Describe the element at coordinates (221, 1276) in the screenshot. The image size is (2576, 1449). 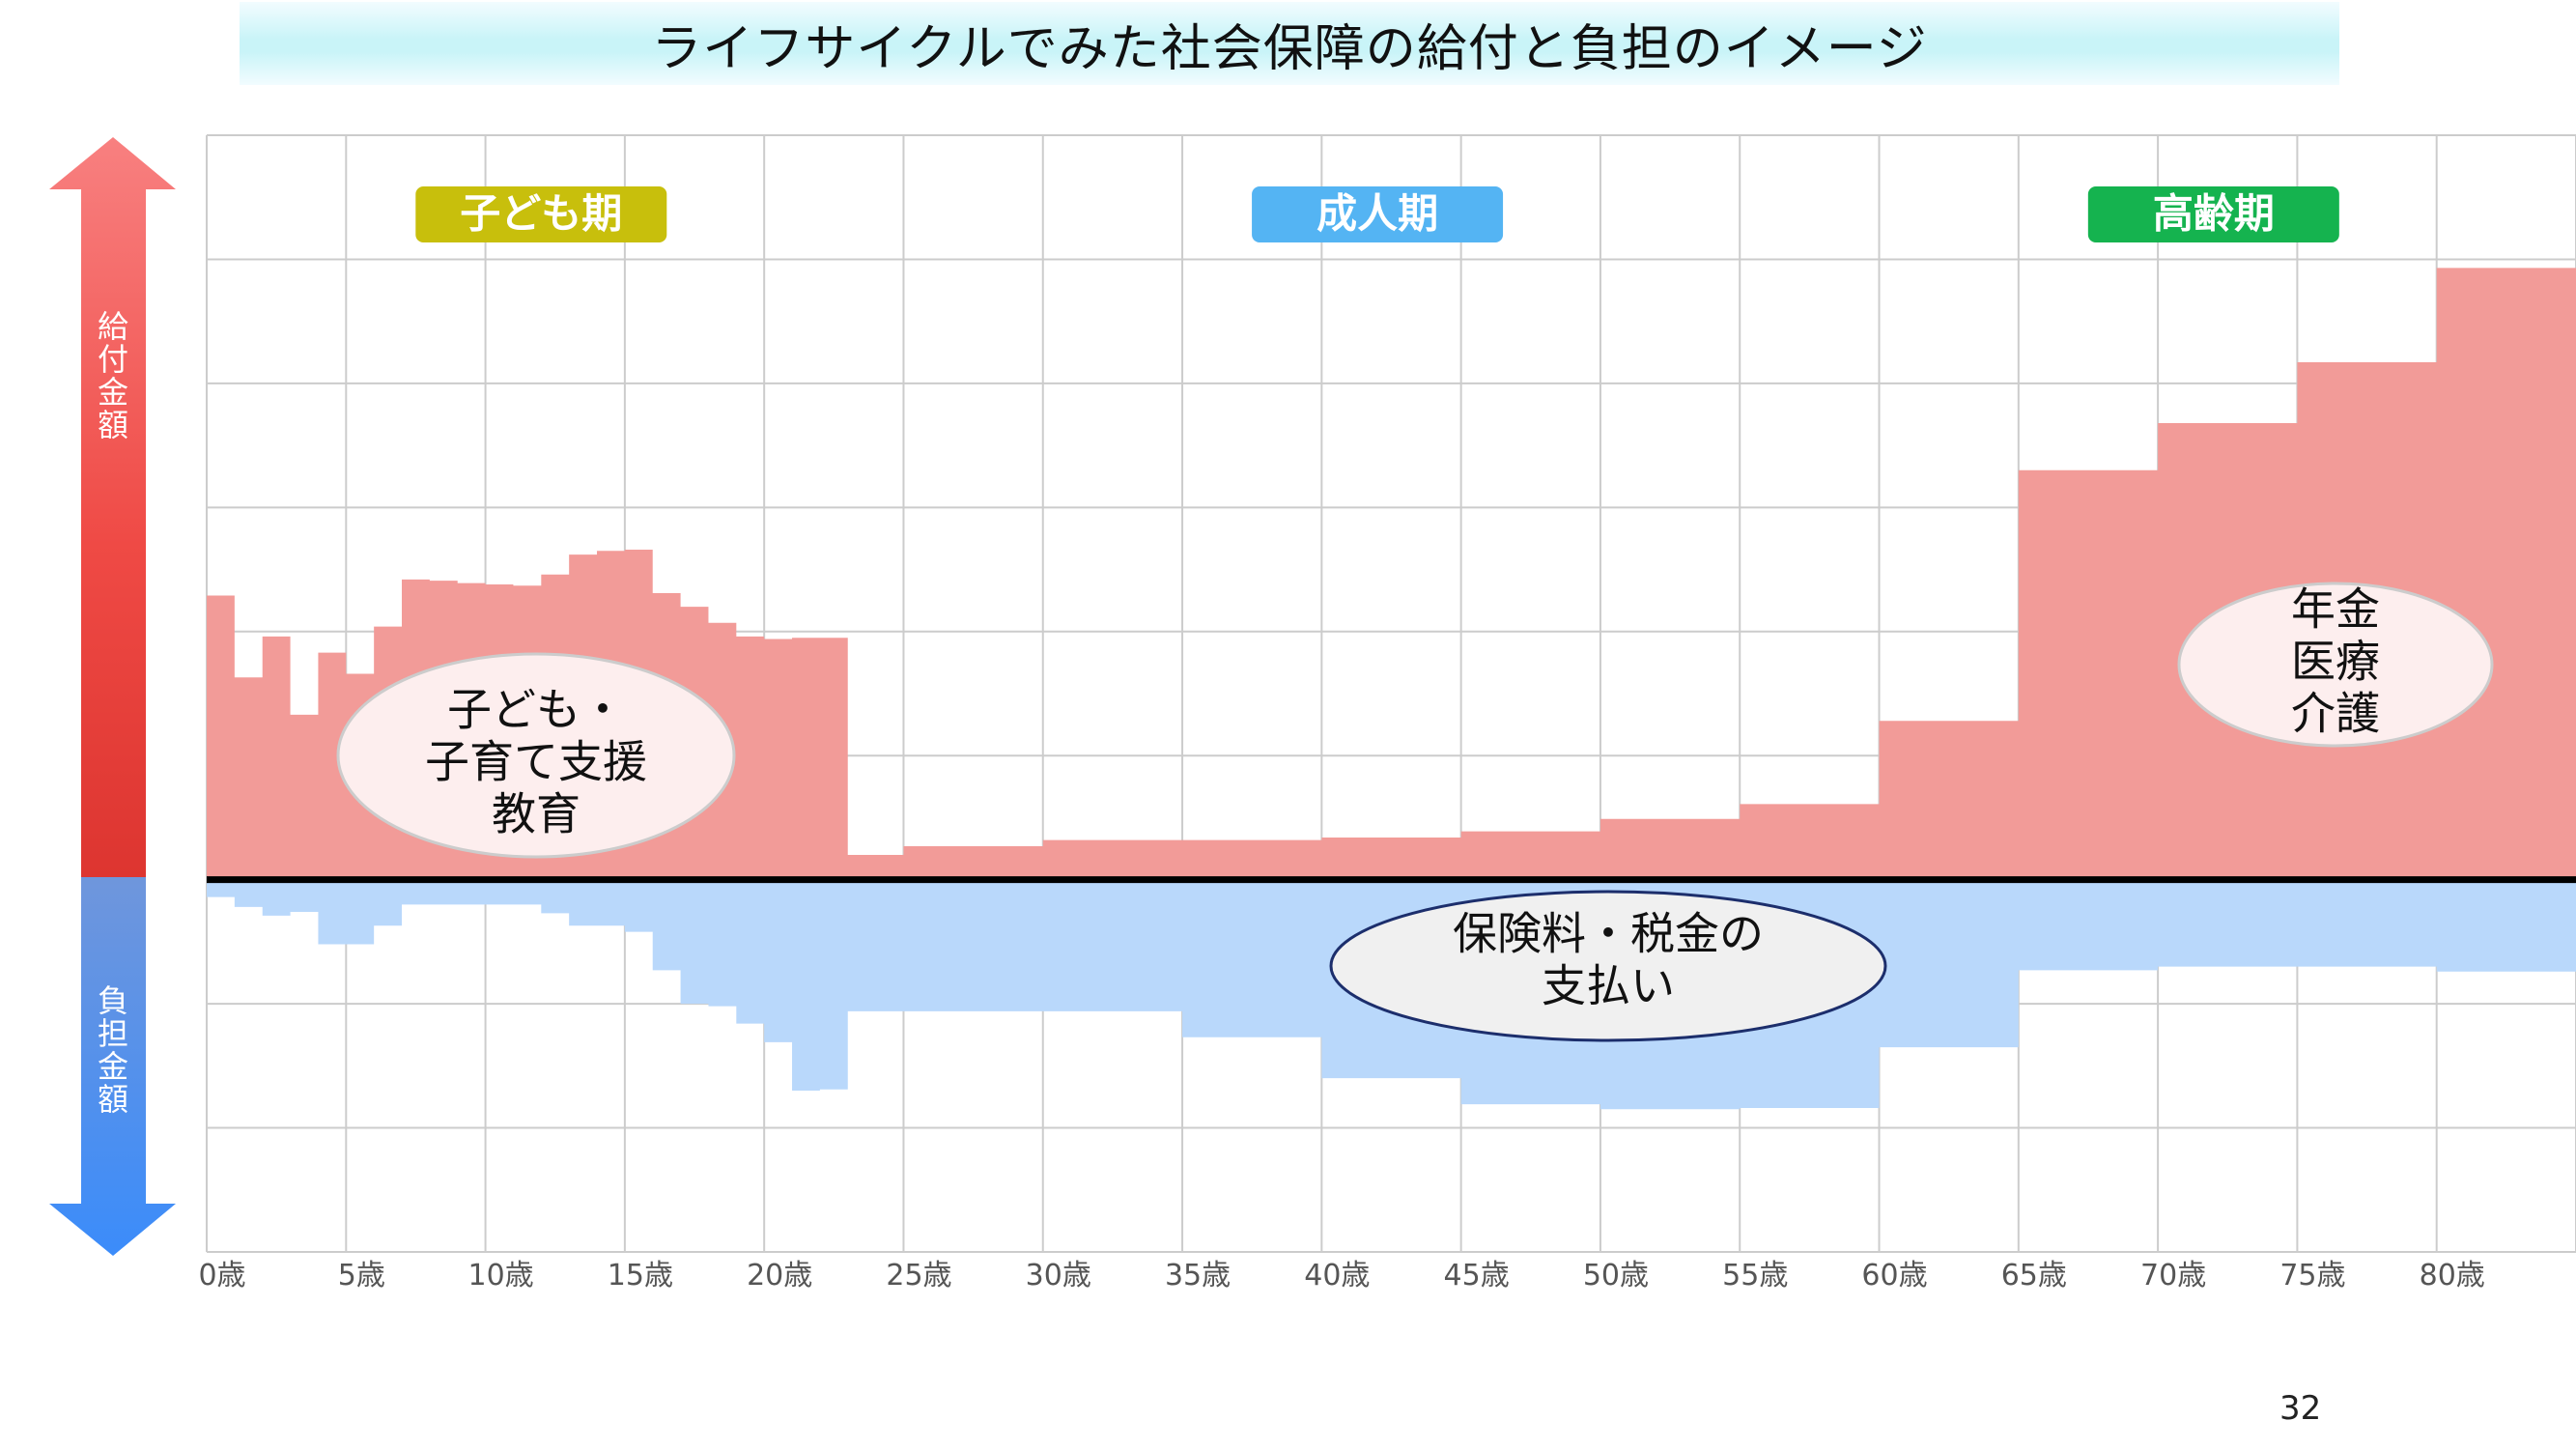
I see `x-tick-label: 0歳` at that location.